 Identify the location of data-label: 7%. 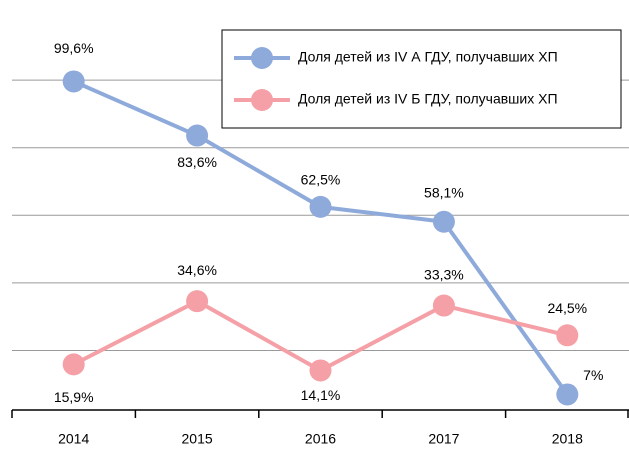
(593, 375).